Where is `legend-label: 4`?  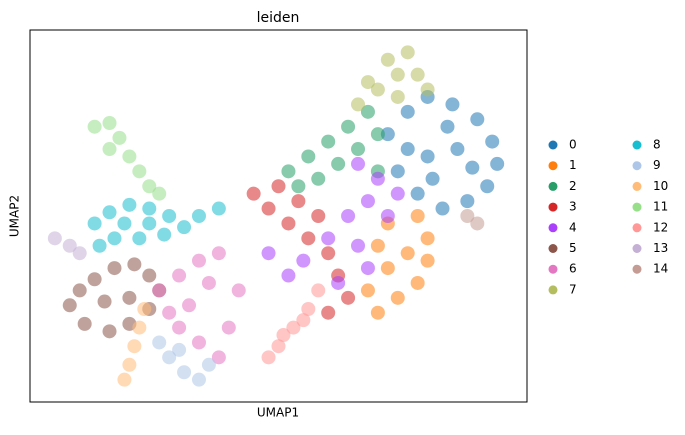 legend-label: 4 is located at coordinates (573, 227).